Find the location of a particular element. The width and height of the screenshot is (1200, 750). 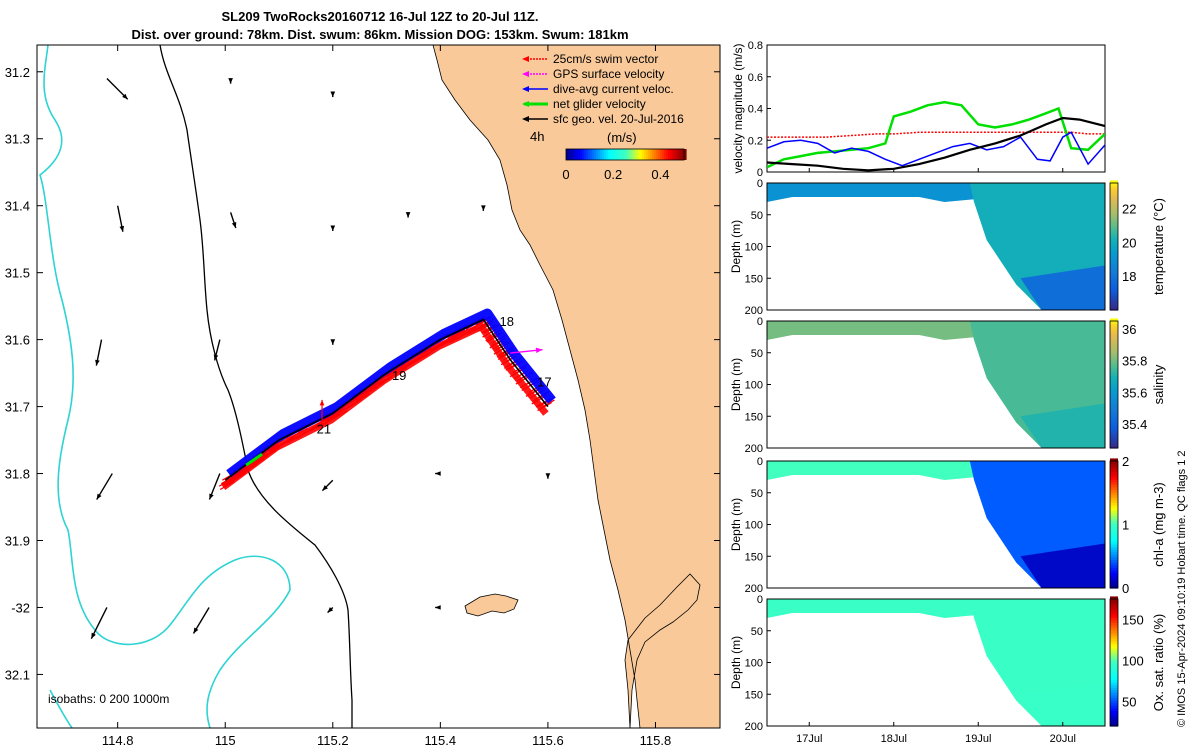

colorbar-tick-label: 0.4 is located at coordinates (660, 174).